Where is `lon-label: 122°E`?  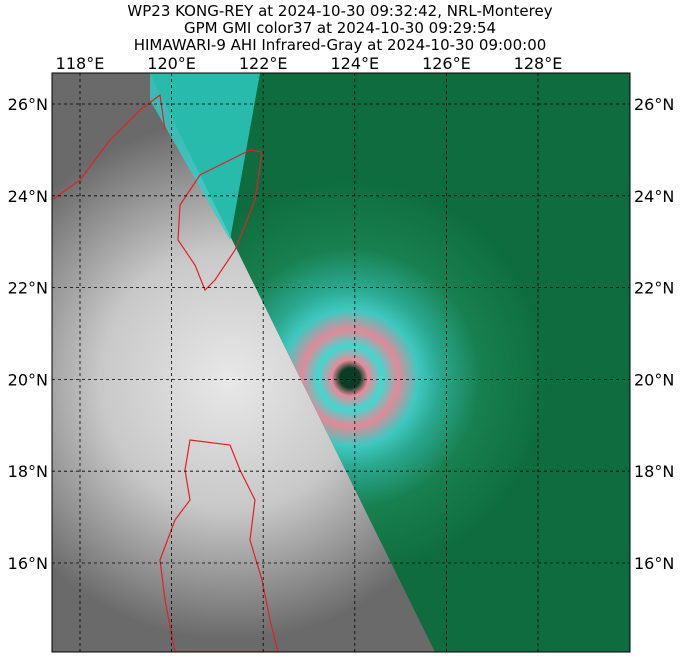
lon-label: 122°E is located at coordinates (263, 63).